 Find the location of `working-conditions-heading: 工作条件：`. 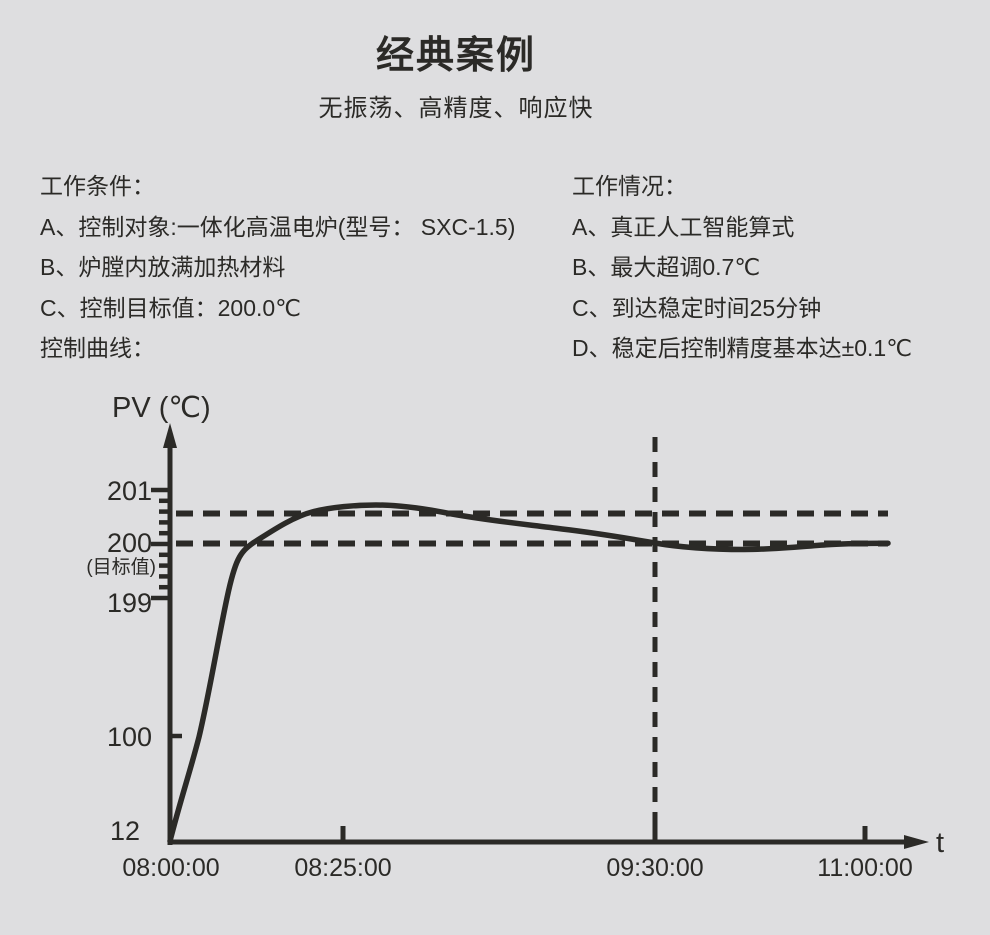

working-conditions-heading: 工作条件： is located at coordinates (97, 186).